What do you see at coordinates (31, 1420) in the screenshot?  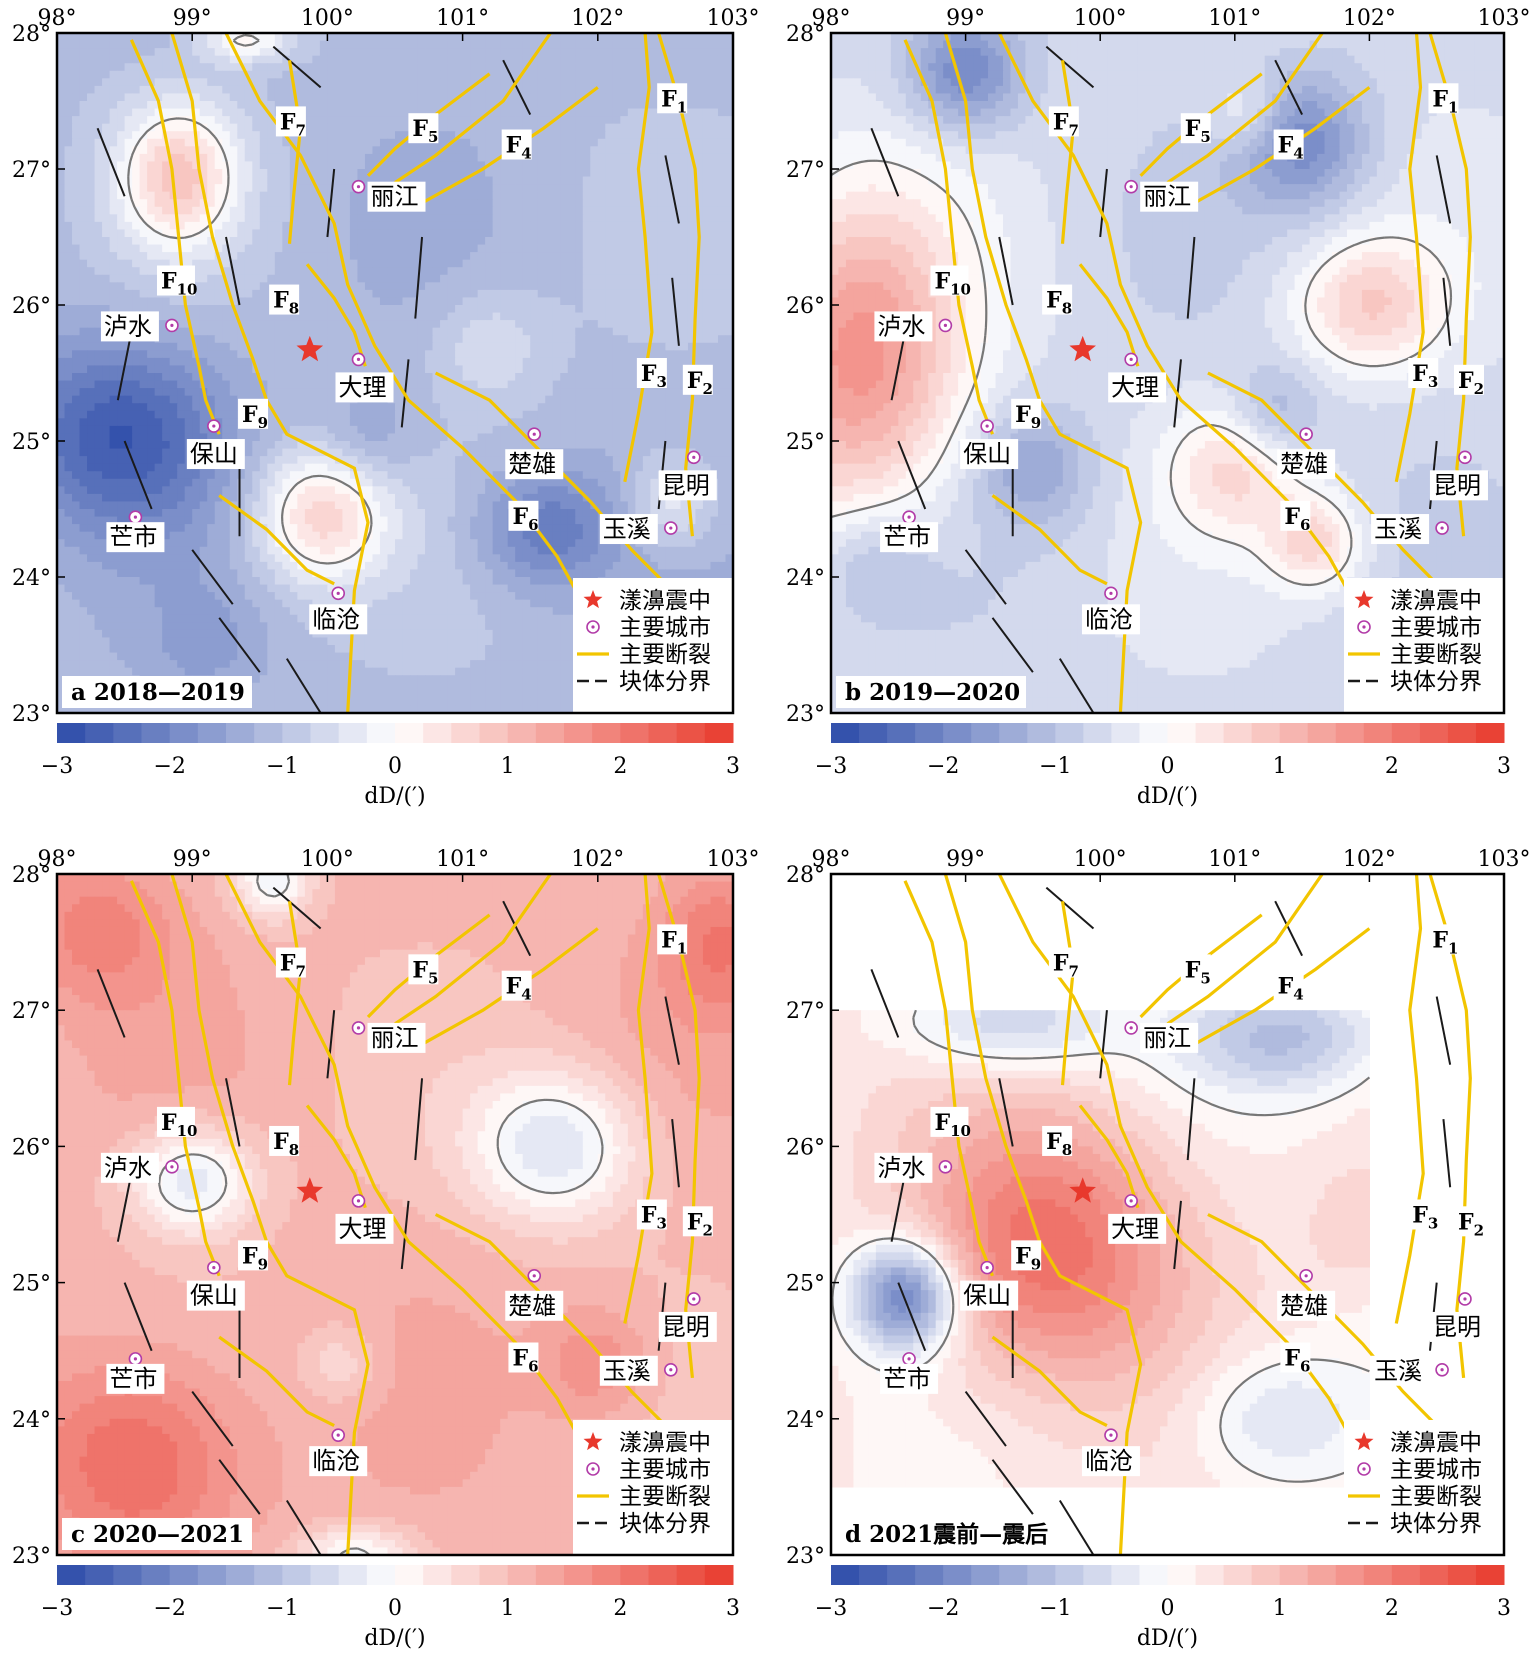 I see `y-tick-label: 24°` at bounding box center [31, 1420].